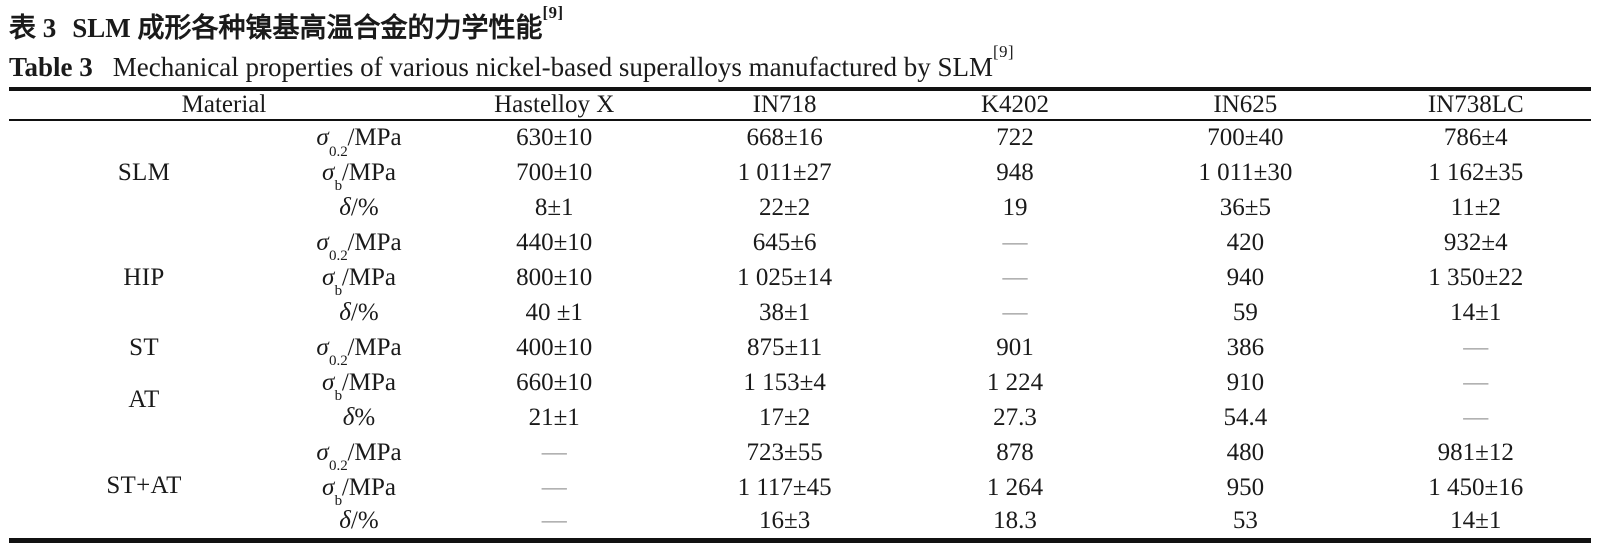 This screenshot has height=543, width=1600. Describe the element at coordinates (1245, 521) in the screenshot. I see `value-cell: 53` at that location.